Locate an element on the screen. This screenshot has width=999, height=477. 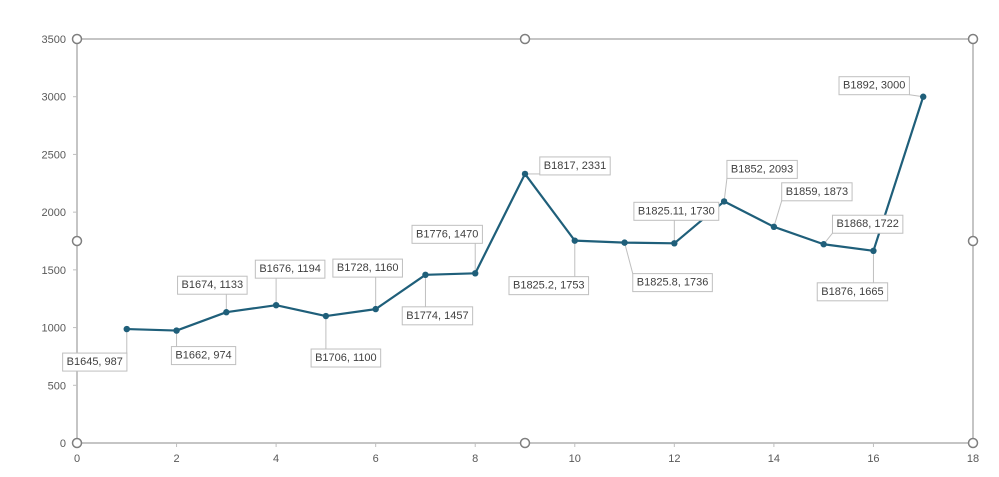
data-label: B1825.8, 1736 is located at coordinates (672, 283).